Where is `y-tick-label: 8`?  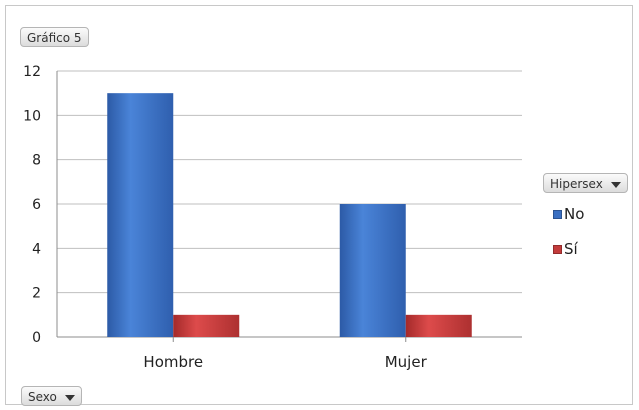
y-tick-label: 8 is located at coordinates (36, 161).